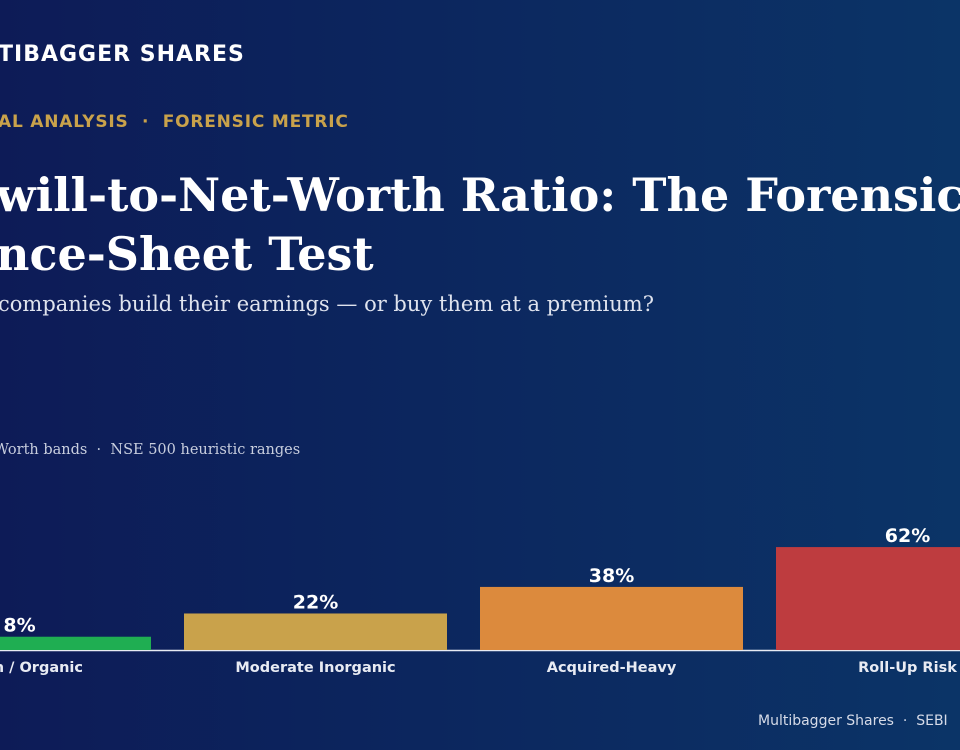 The height and width of the screenshot is (750, 960). Describe the element at coordinates (19, 626) in the screenshot. I see `value-label: 8%` at that location.